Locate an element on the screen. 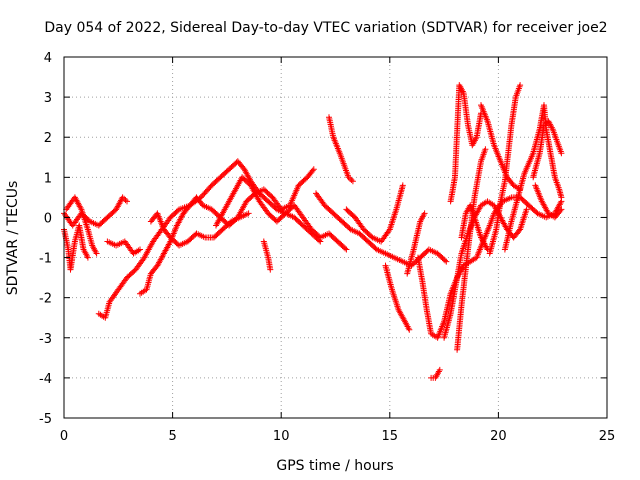 Image resolution: width=640 pixels, height=480 pixels. x-tick-label: 10 is located at coordinates (281, 436).